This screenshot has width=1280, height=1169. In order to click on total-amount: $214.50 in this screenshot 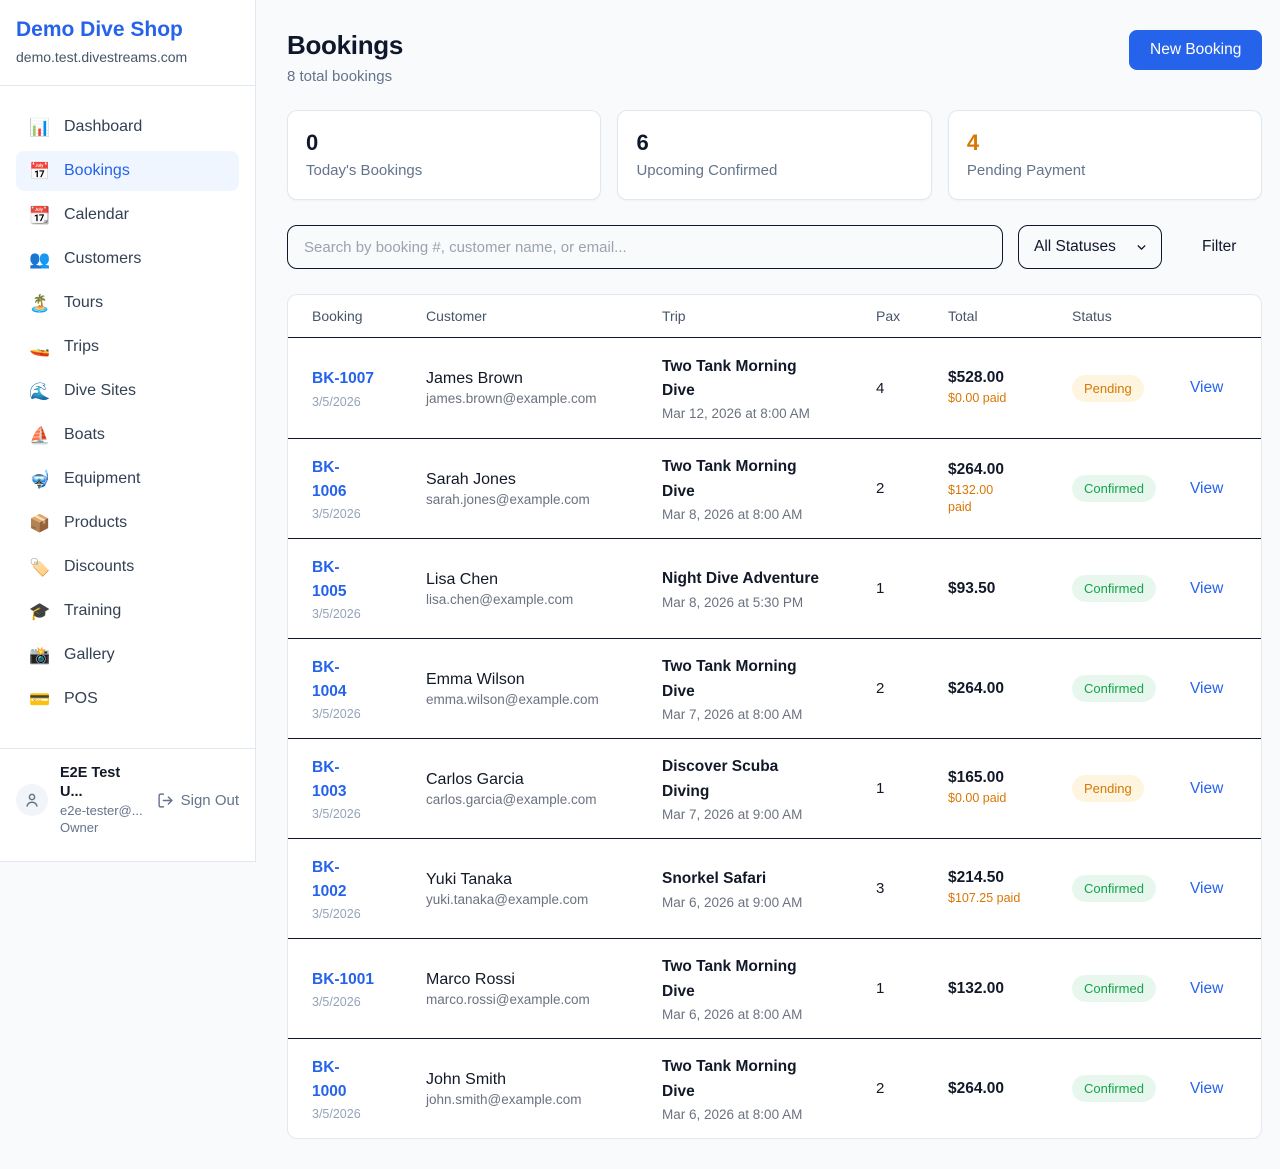, I will do `click(976, 878)`.